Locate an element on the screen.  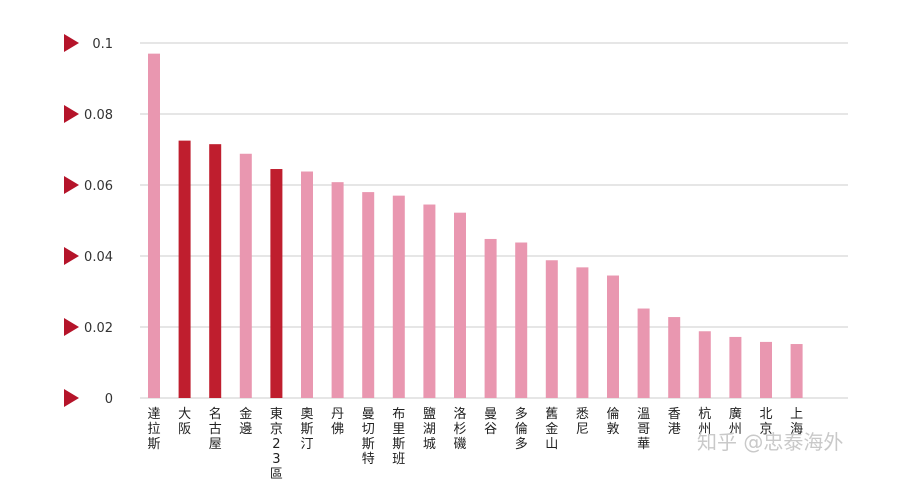
category-label: 北京 is located at coordinates (765, 422).